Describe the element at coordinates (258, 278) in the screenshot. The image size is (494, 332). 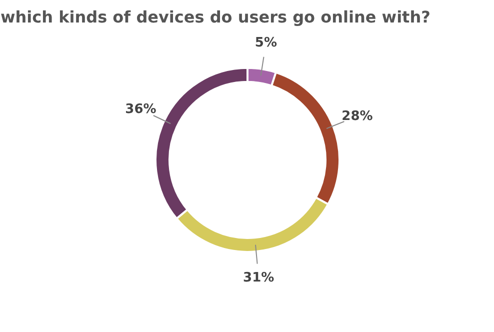
I see `data-label: 31%` at that location.